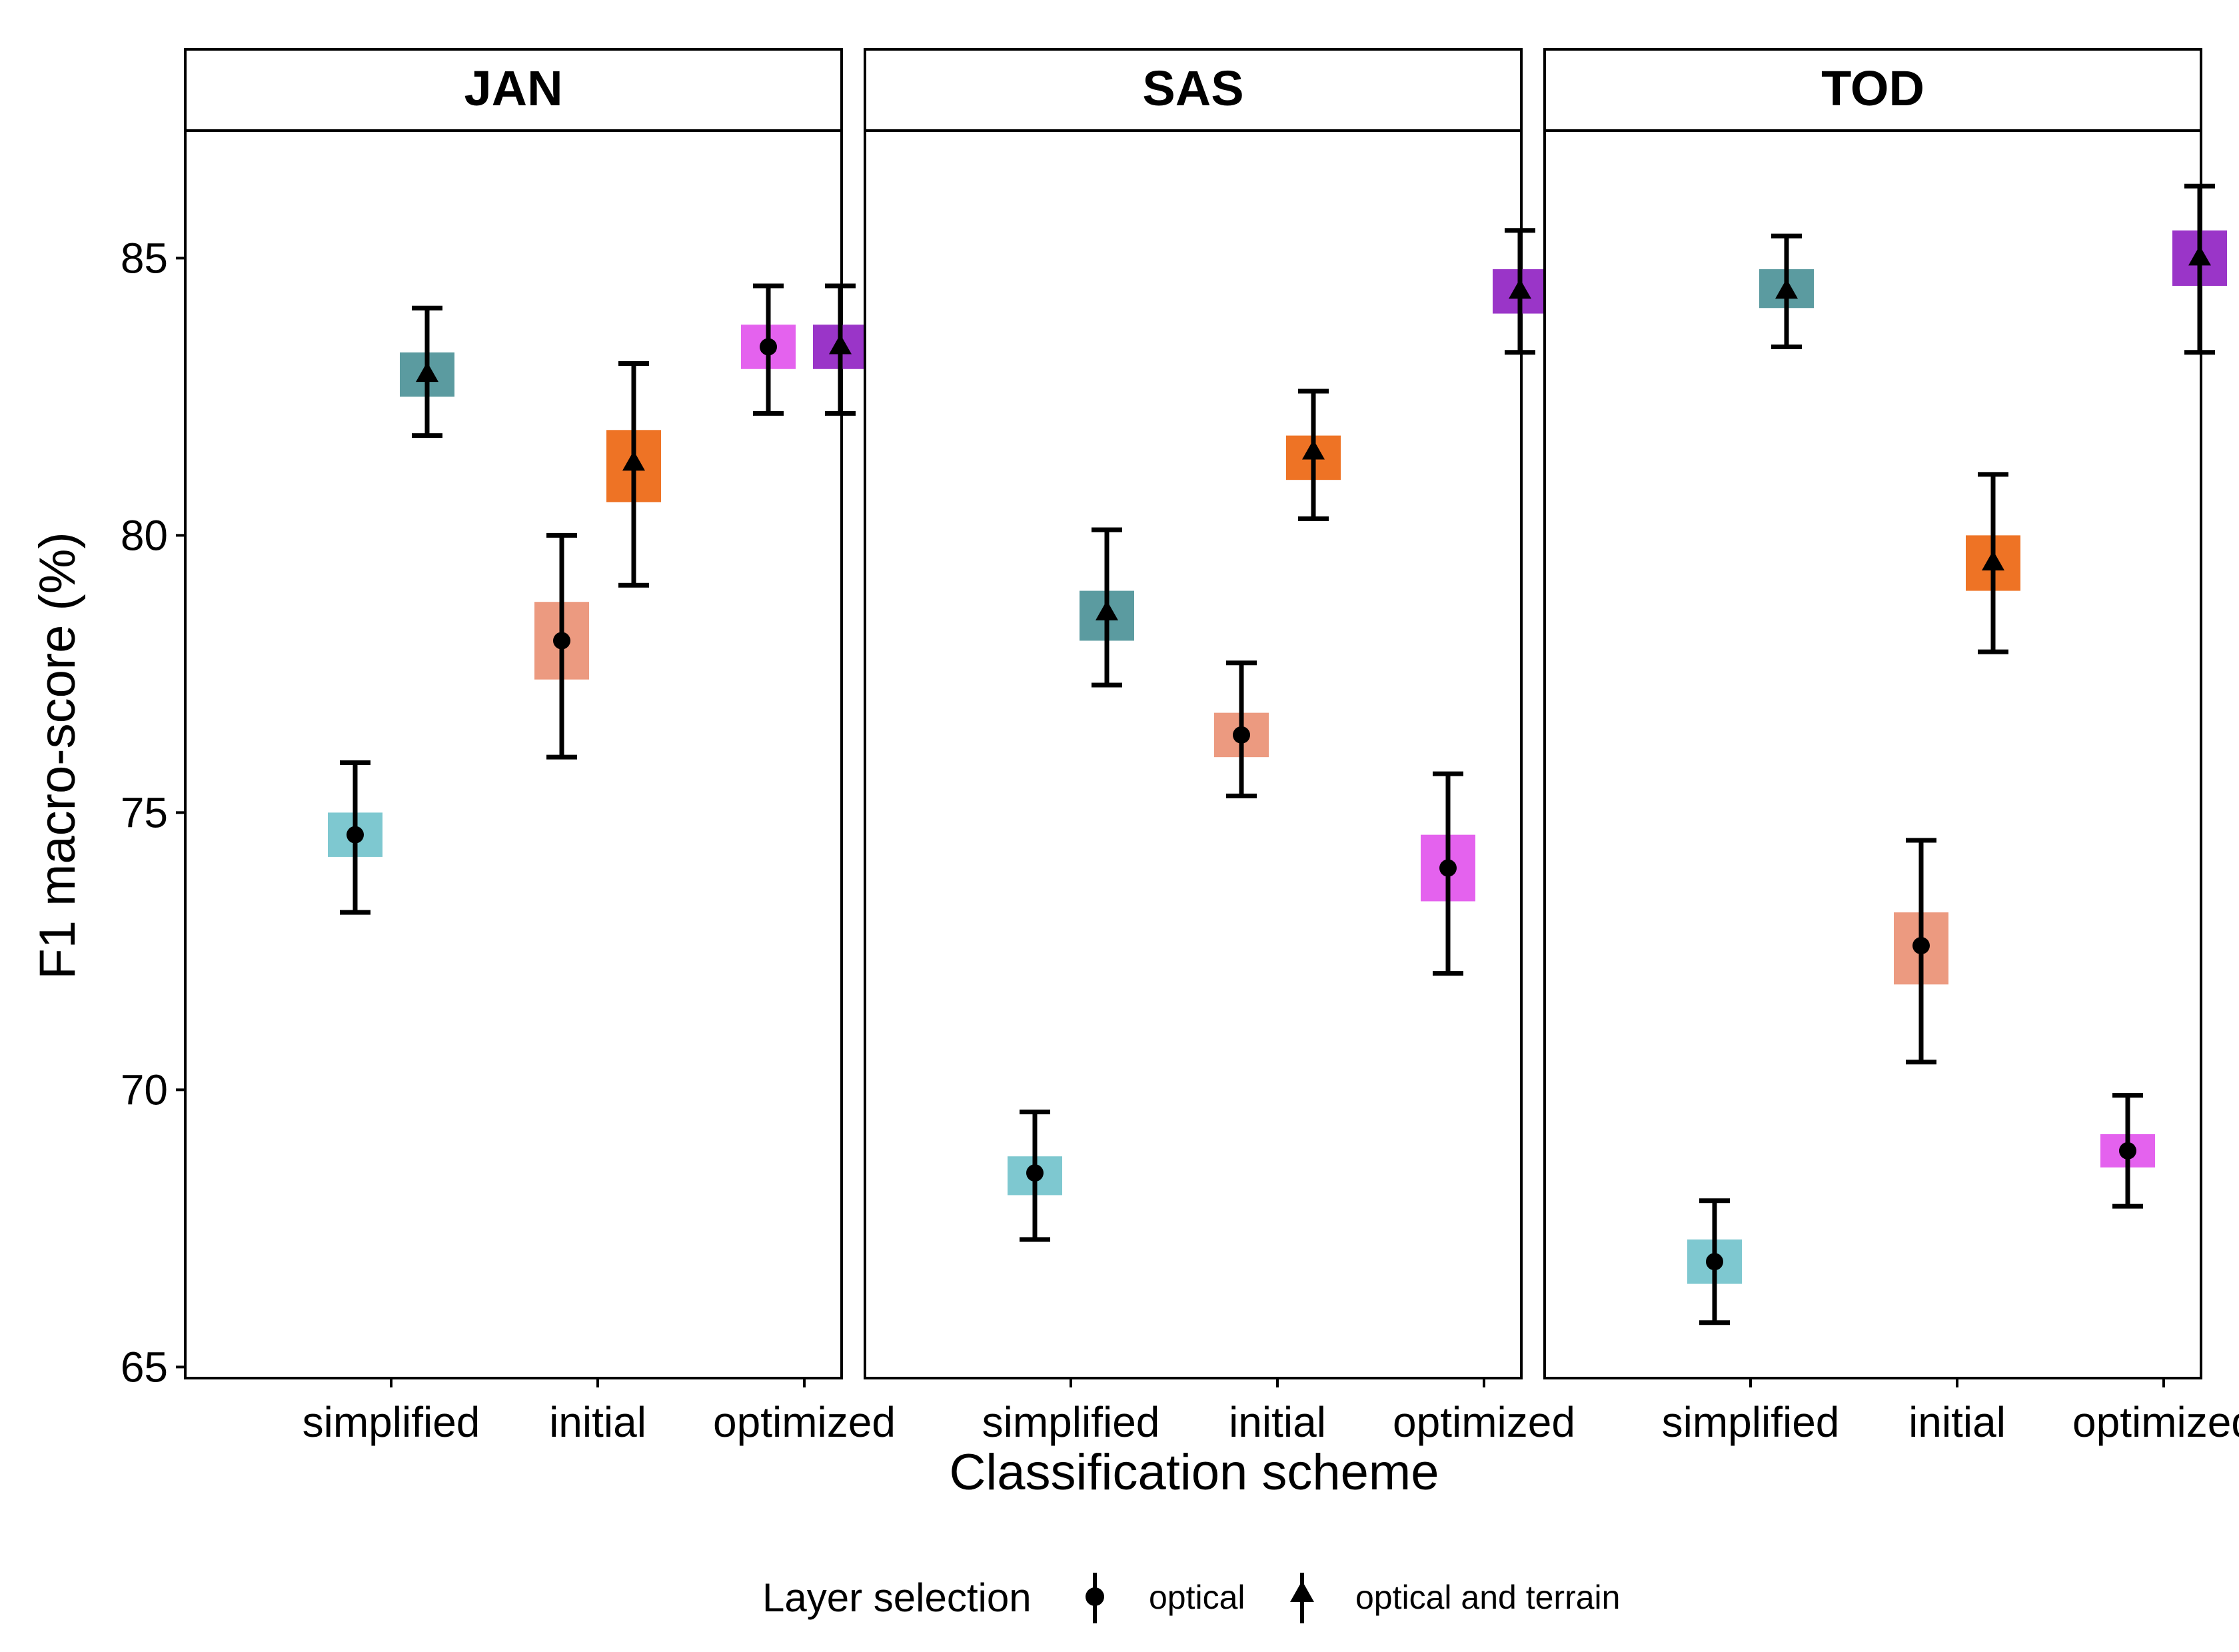 The width and height of the screenshot is (2239, 1652). Describe the element at coordinates (57, 756) in the screenshot. I see `y-axis-title: F1 macro-score (%)` at that location.